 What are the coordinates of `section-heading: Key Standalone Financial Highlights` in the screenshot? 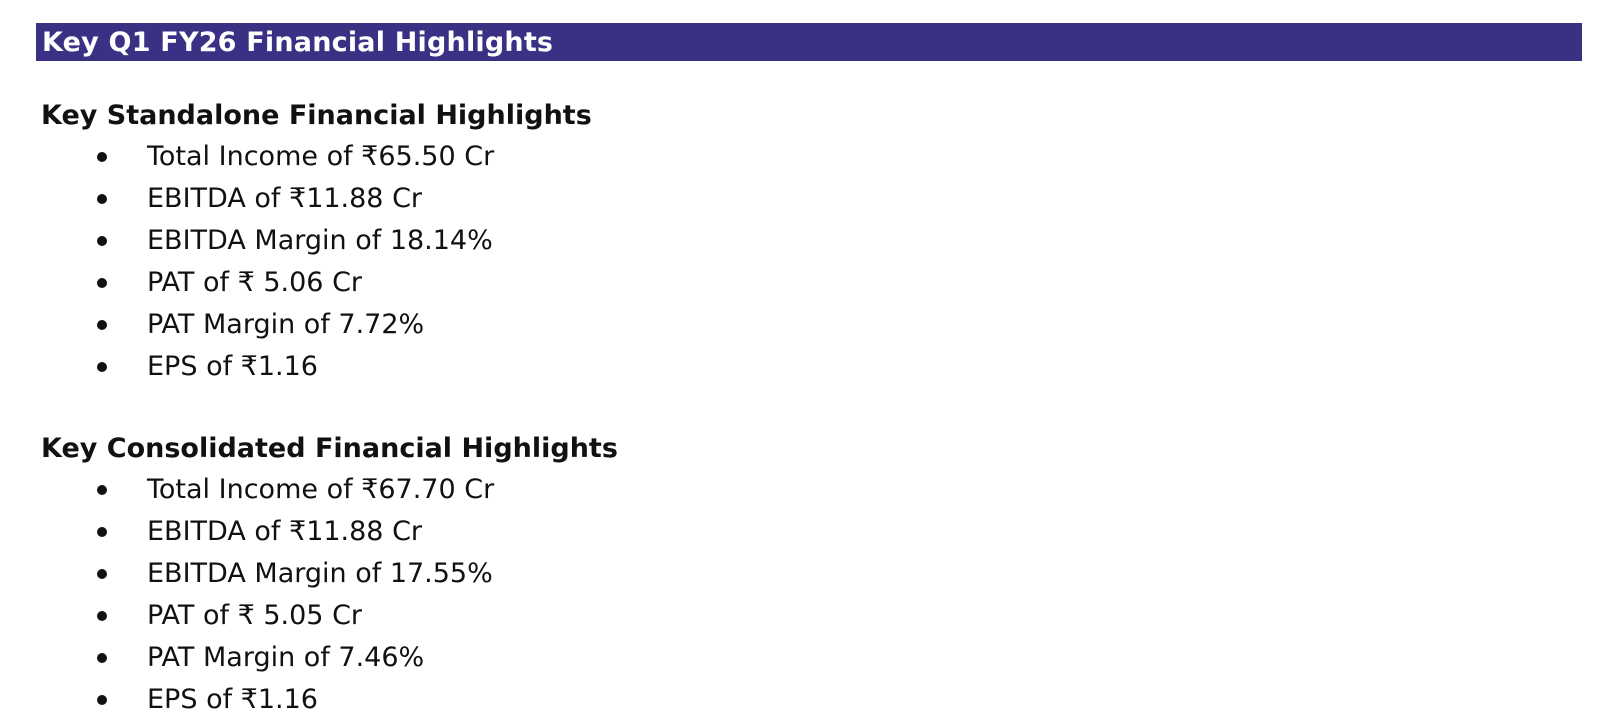 It's located at (316, 115).